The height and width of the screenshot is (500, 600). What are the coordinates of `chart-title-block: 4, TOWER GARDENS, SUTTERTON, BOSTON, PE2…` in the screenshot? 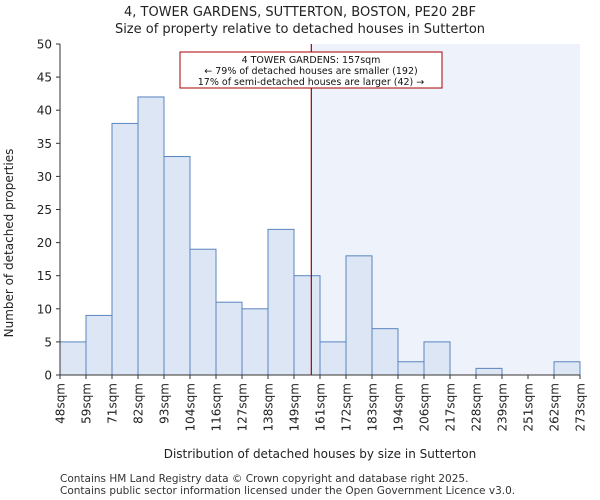 It's located at (300, 21).